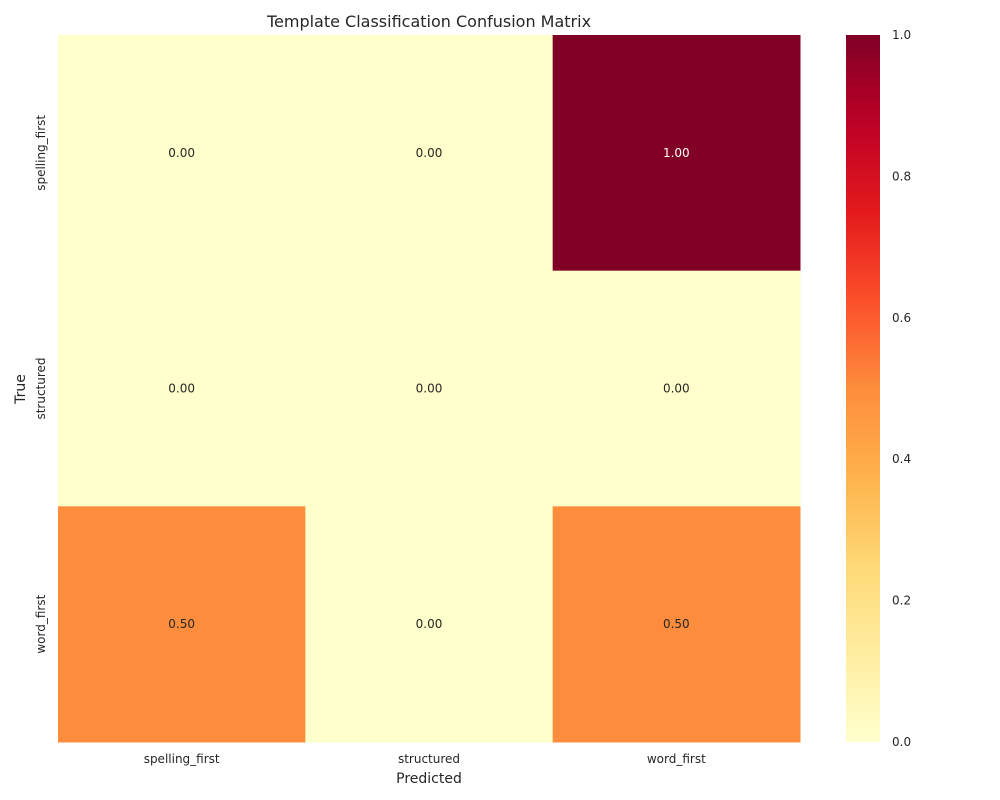  Describe the element at coordinates (41, 388) in the screenshot. I see `y-tick-label: structured` at that location.